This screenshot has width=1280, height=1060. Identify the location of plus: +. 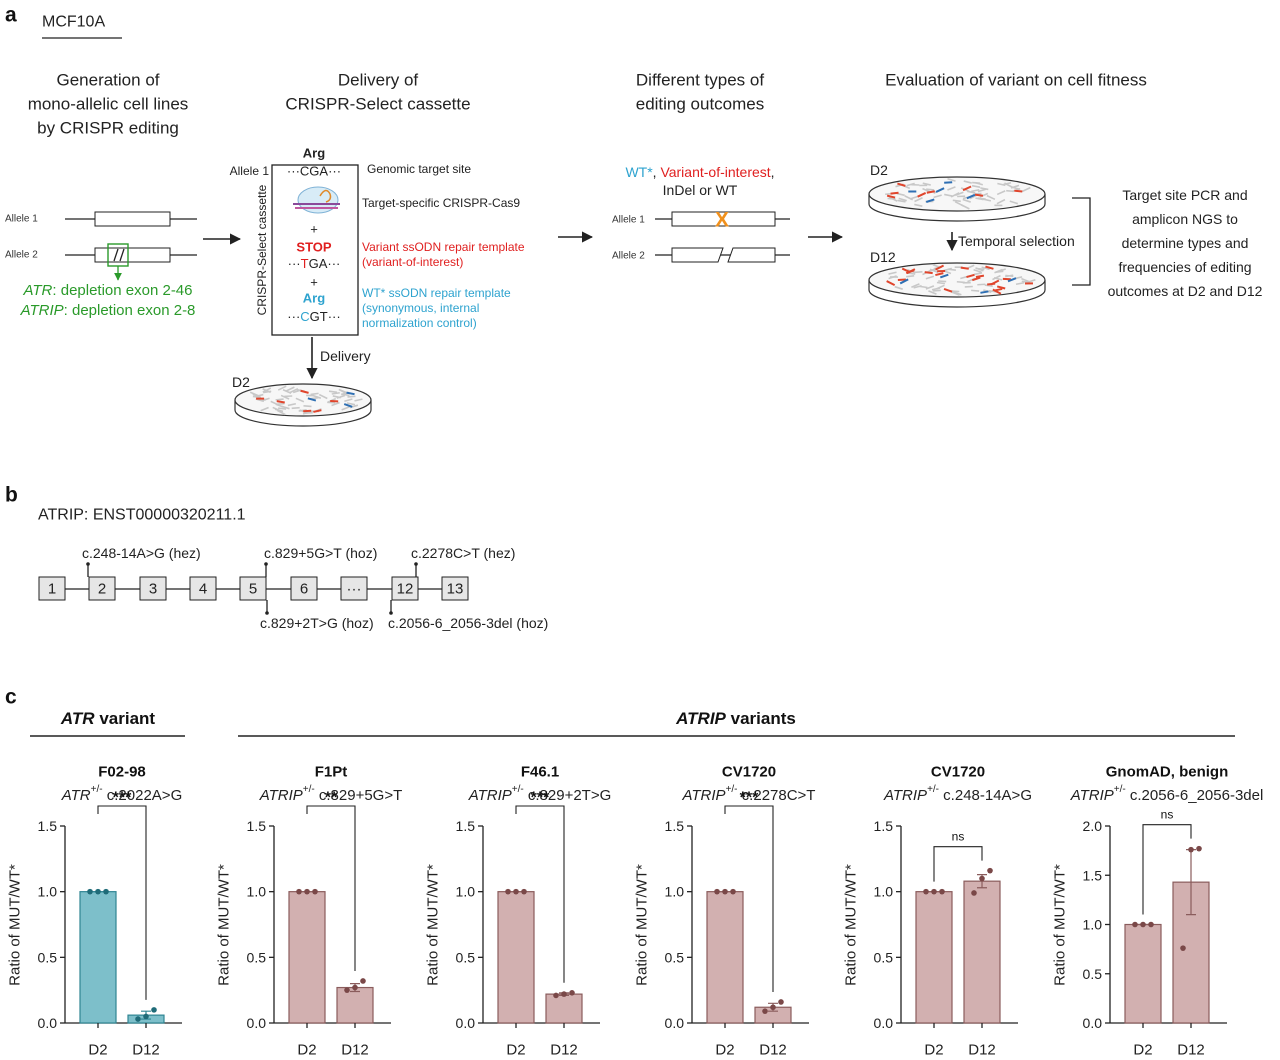
(314, 282).